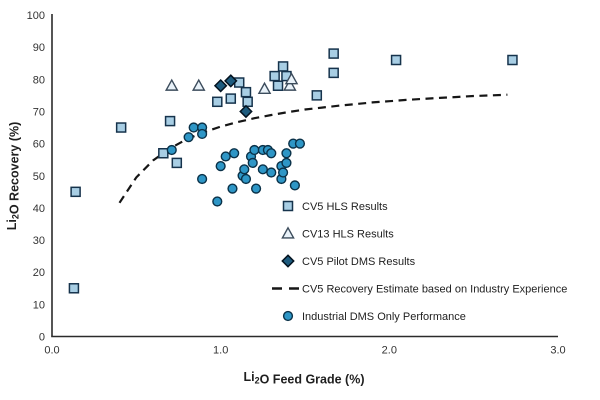 This screenshot has width=600, height=400. Describe the element at coordinates (288, 261) in the screenshot. I see `legend-marker-diamond` at that location.